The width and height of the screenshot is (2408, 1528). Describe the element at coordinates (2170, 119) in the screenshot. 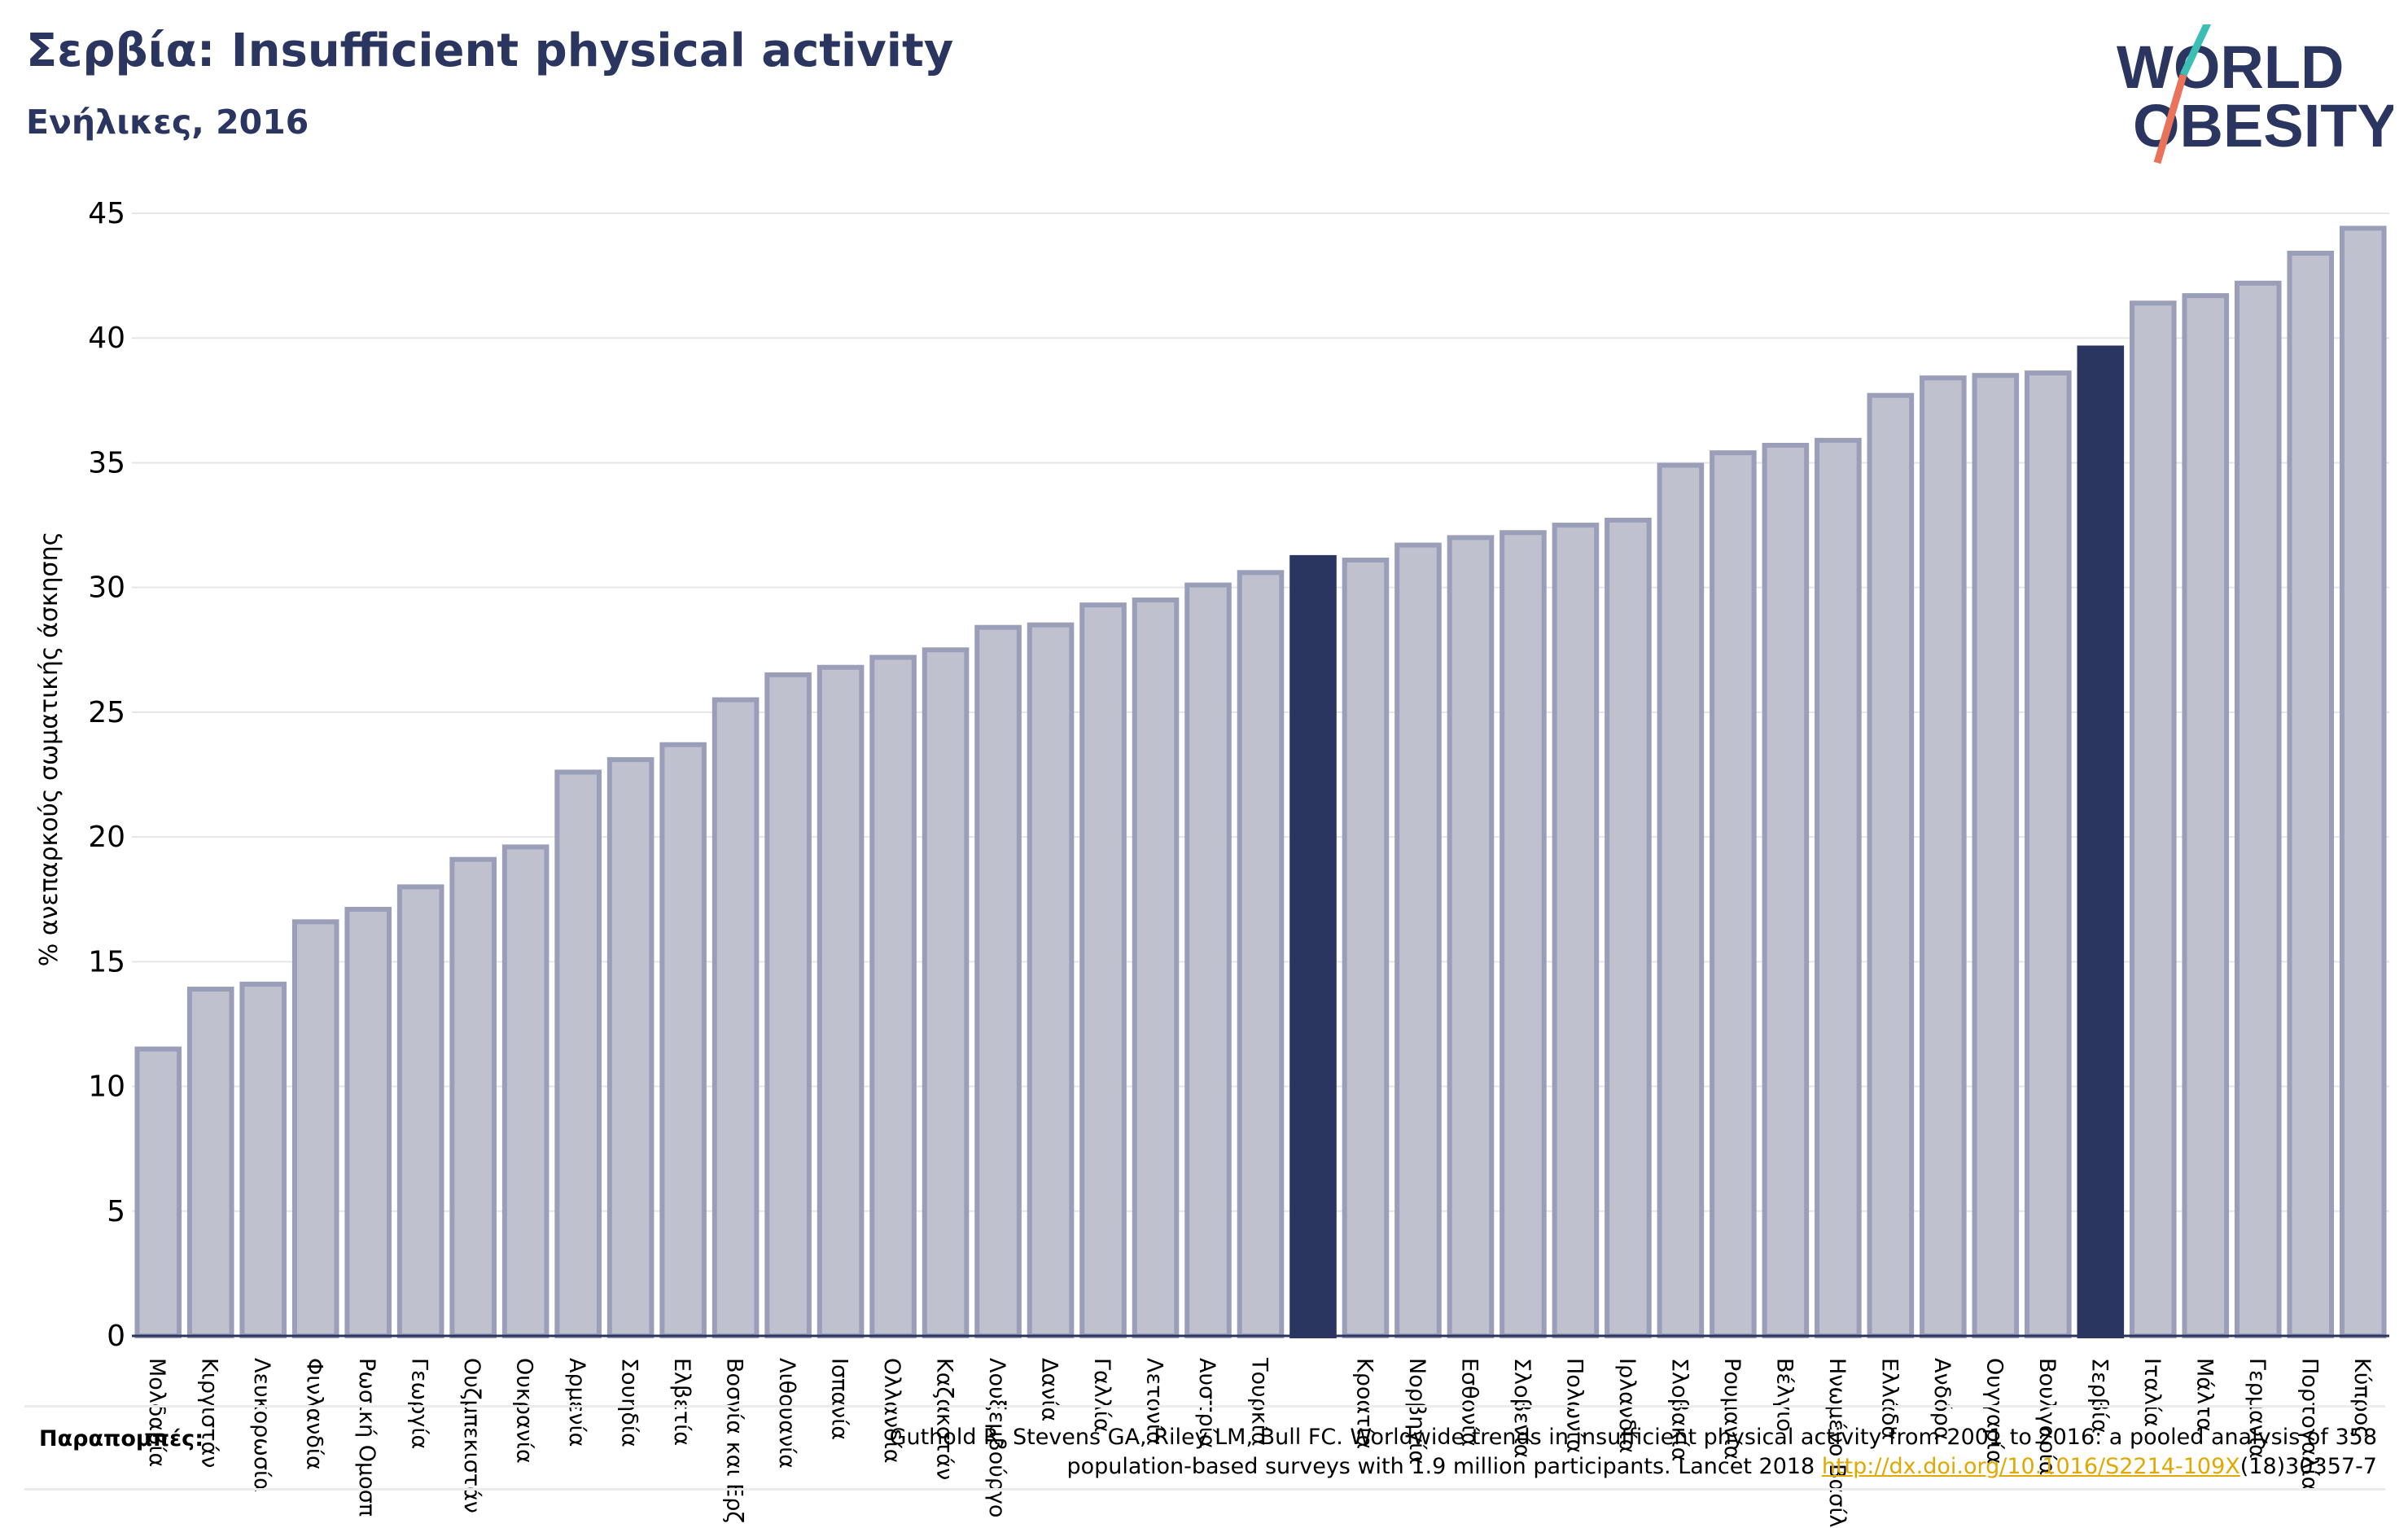

I see `logo-slash-bottom` at that location.